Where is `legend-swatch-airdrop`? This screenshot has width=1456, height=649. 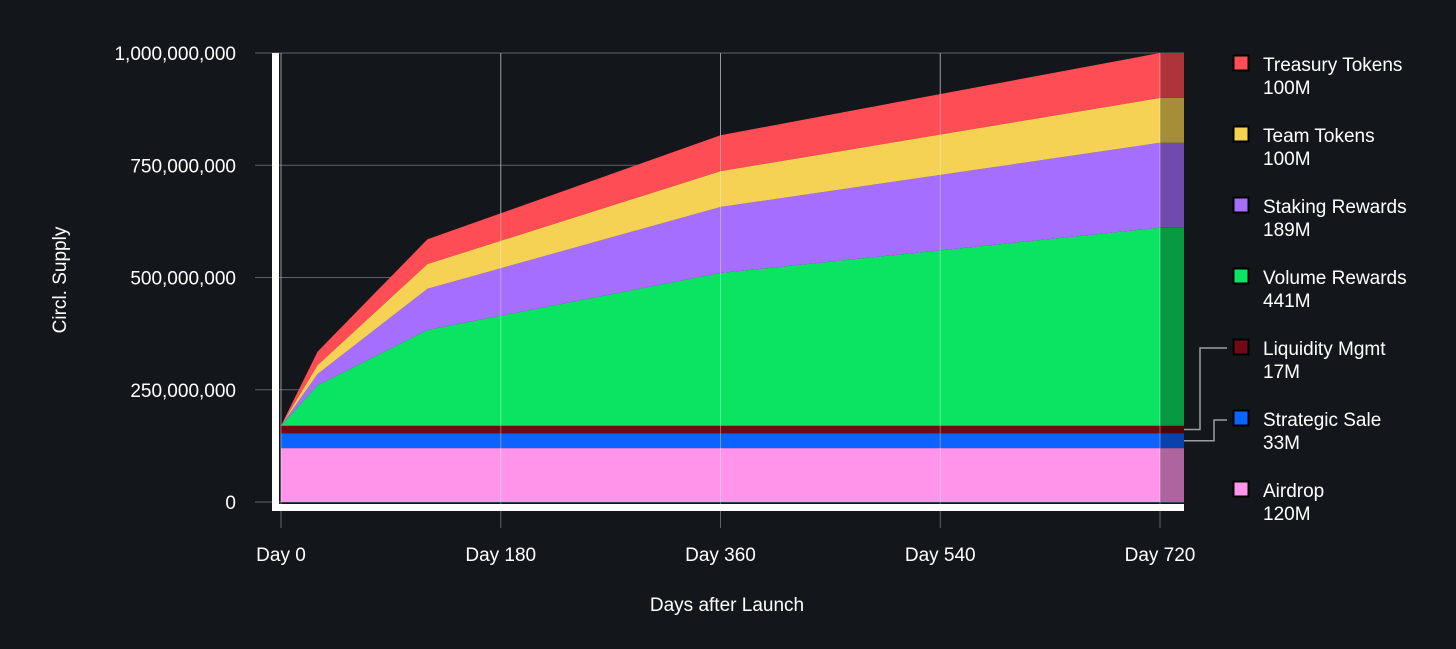 legend-swatch-airdrop is located at coordinates (1241, 489).